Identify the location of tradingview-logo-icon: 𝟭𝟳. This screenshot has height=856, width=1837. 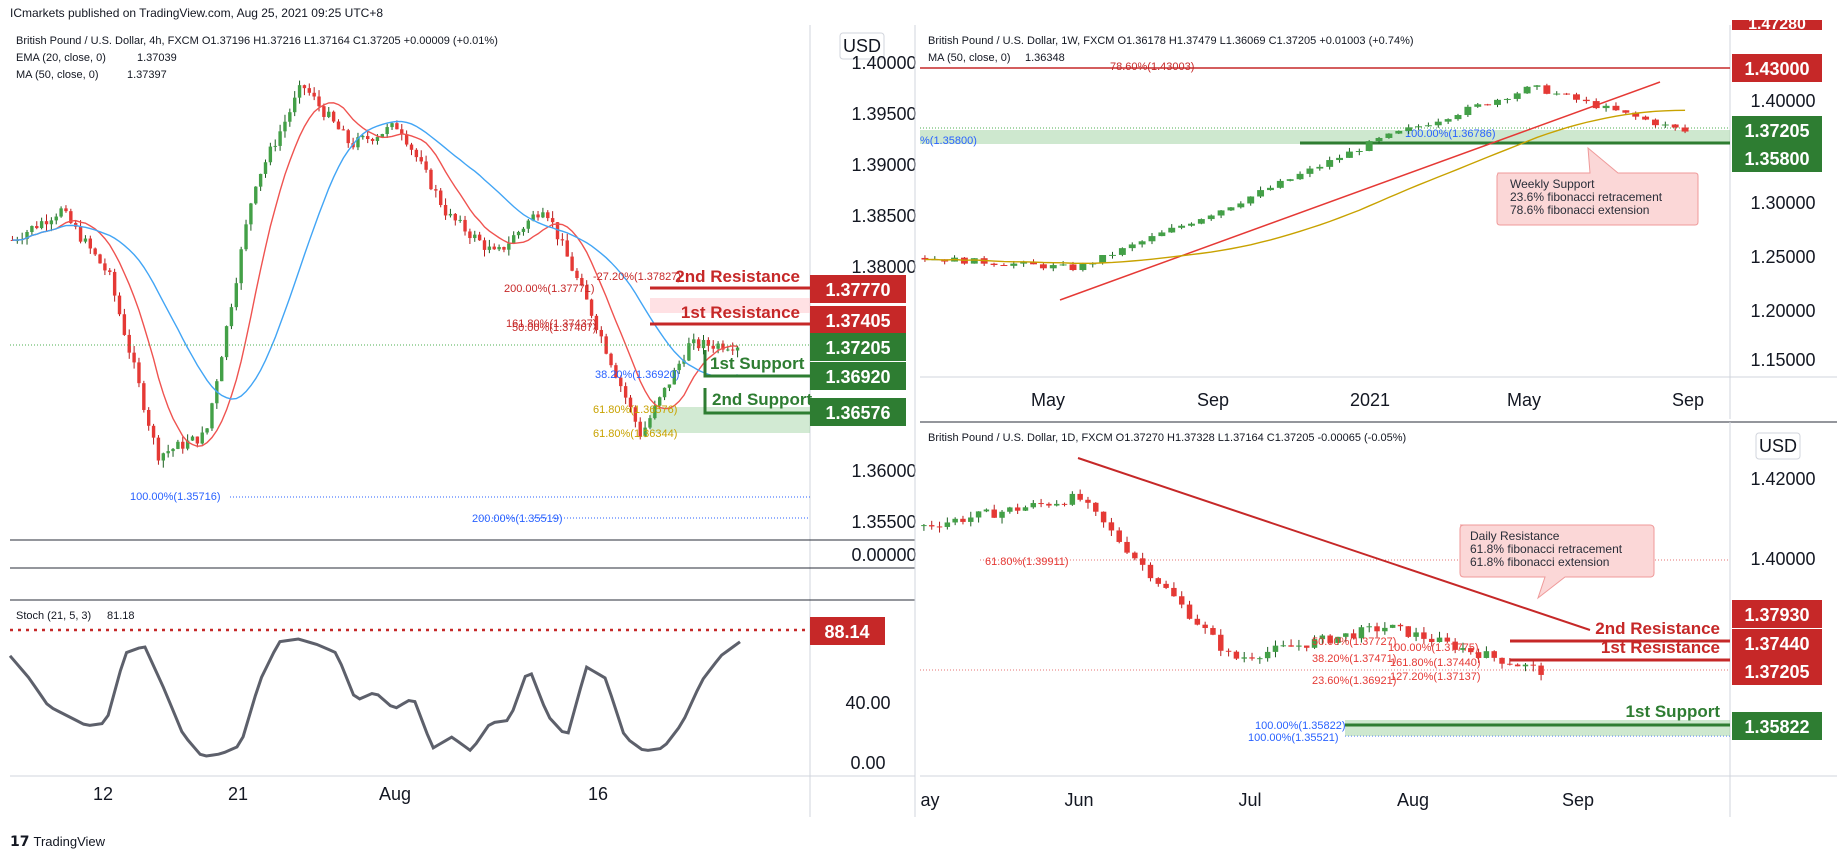
(20, 841).